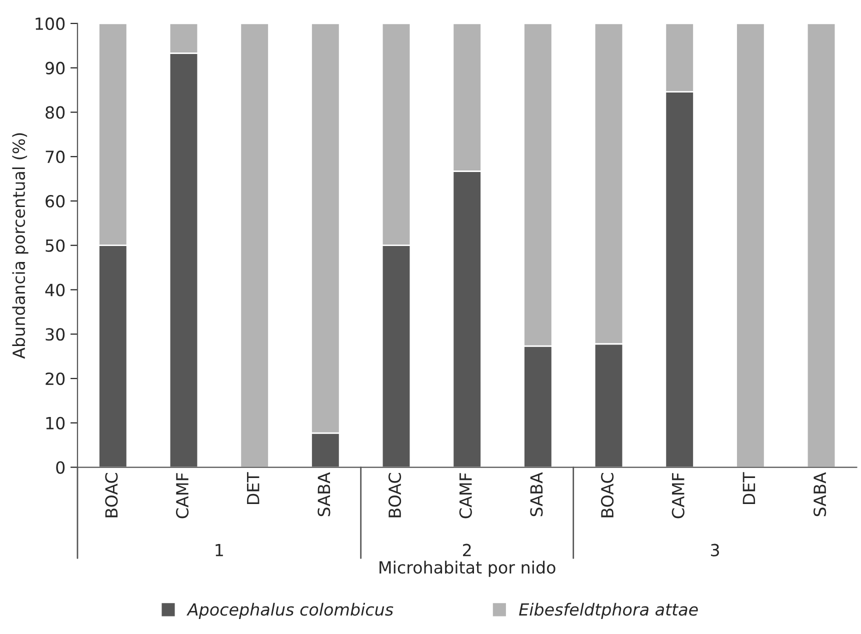  Describe the element at coordinates (55, 112) in the screenshot. I see `y-tick-label: 80` at that location.